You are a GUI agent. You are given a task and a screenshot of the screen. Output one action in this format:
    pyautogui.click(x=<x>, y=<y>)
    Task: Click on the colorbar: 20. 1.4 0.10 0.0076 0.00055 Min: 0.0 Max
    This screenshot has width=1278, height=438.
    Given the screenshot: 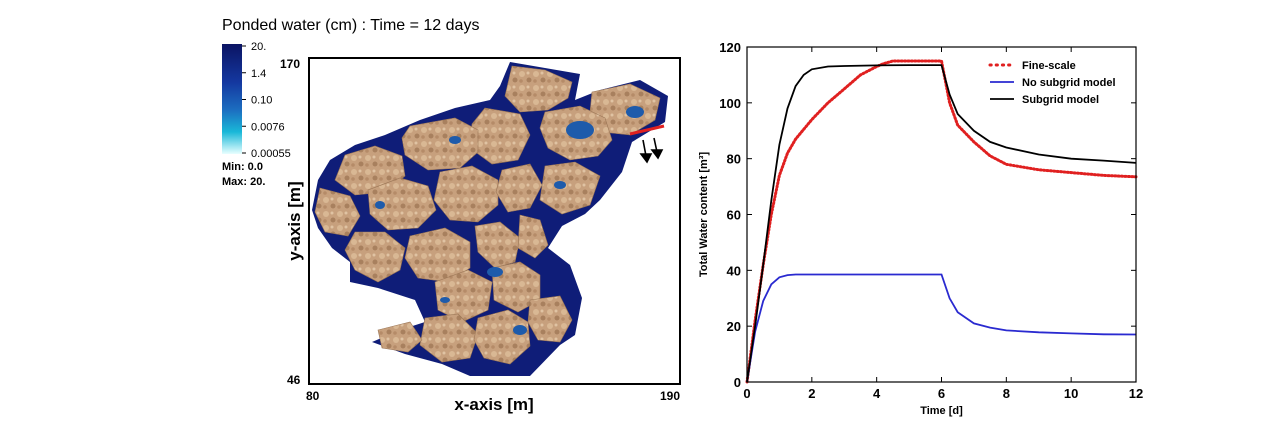 What is the action you would take?
    pyautogui.click(x=256, y=114)
    